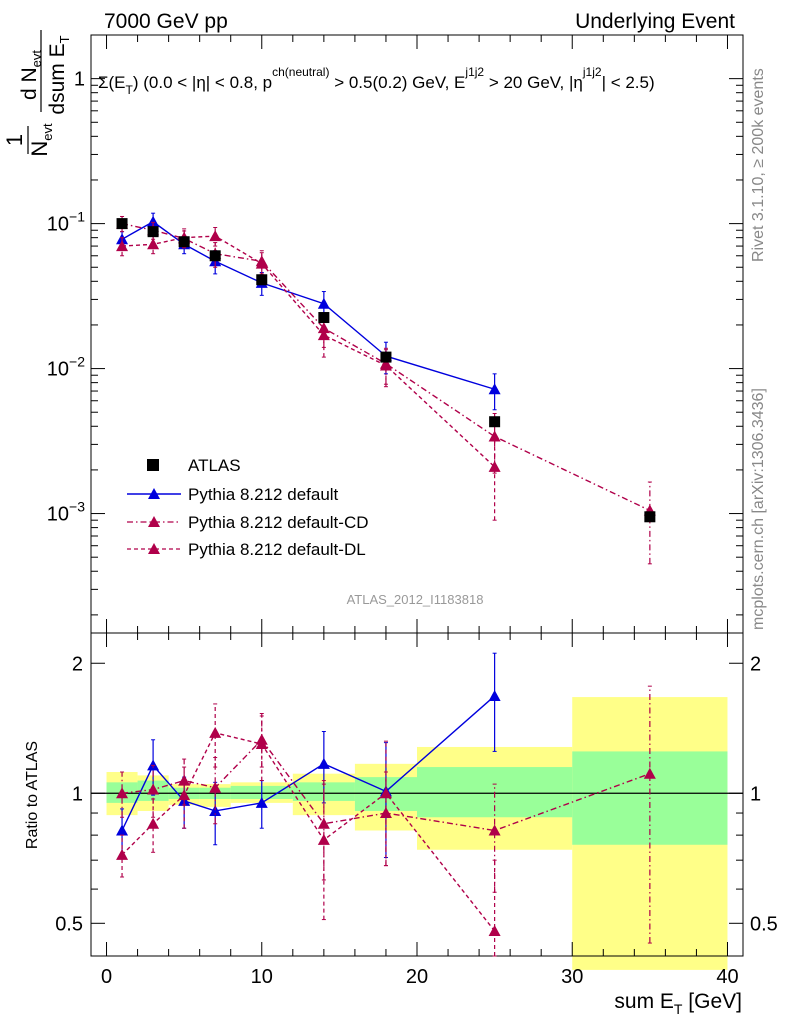 Image resolution: width=786 pixels, height=1029 pixels. What do you see at coordinates (262, 977) in the screenshot?
I see `x-tick-label: 10` at bounding box center [262, 977].